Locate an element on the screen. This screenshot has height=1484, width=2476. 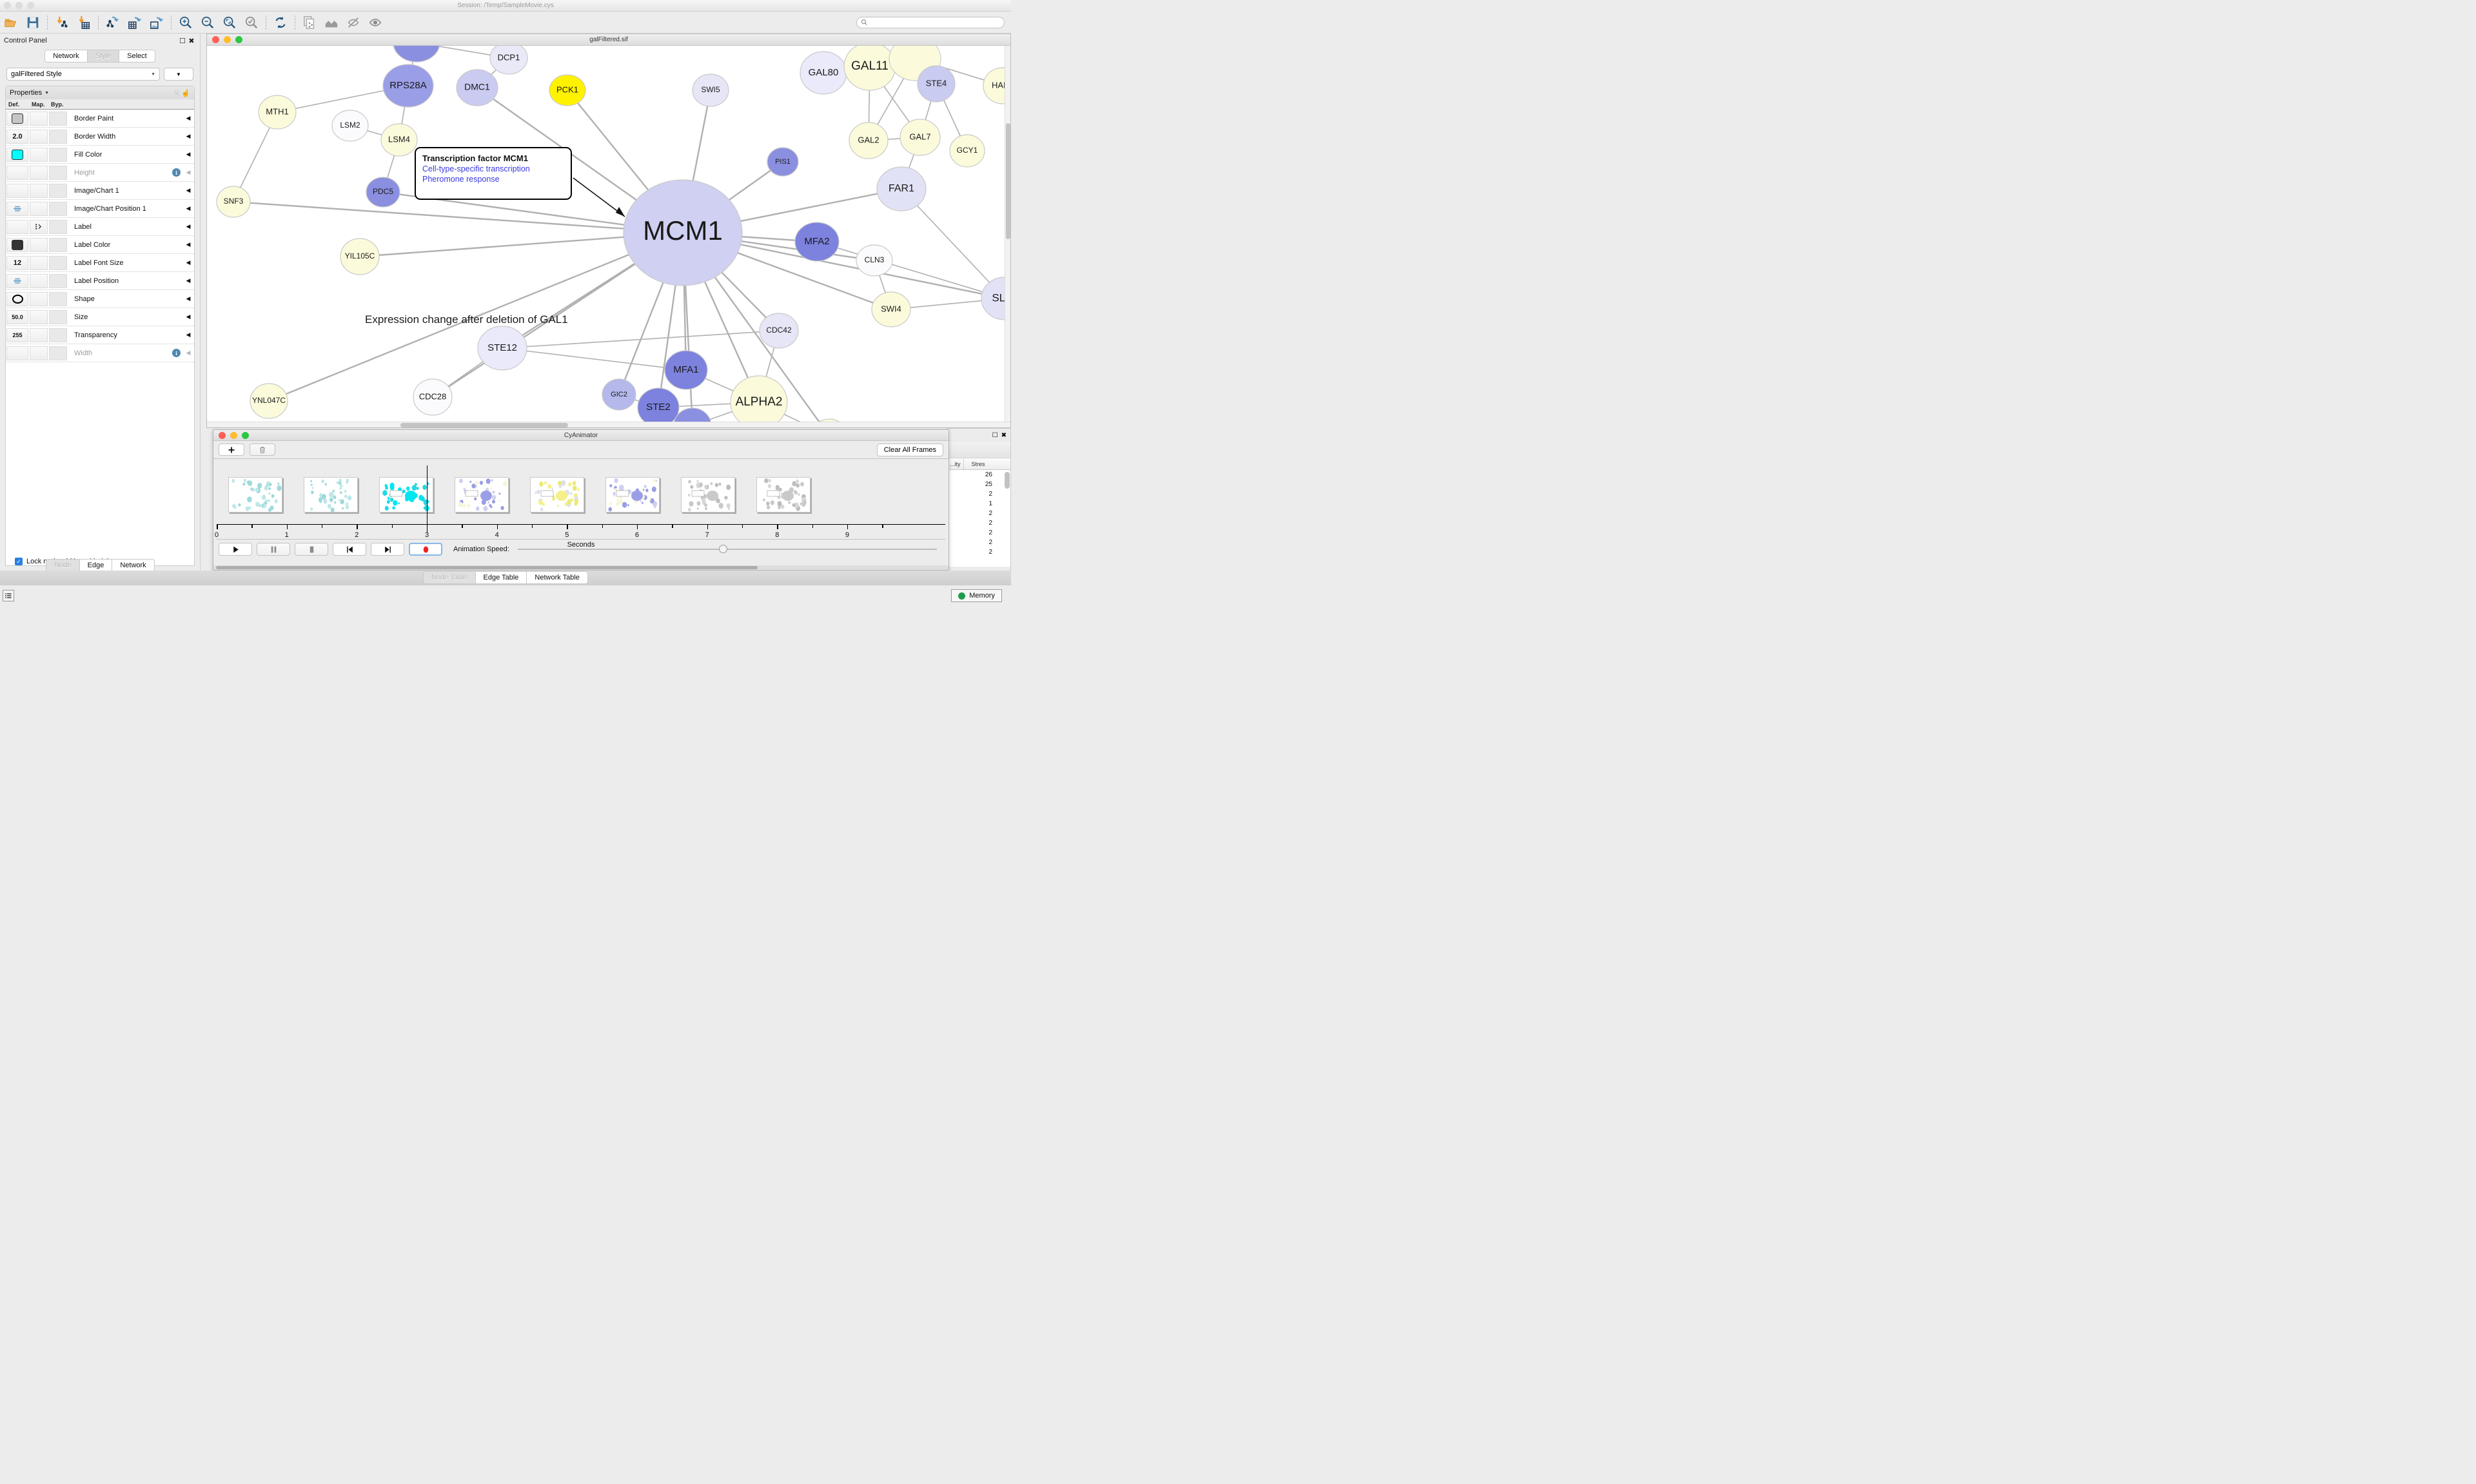
caret-down-icon: ▼ is located at coordinates (47, 92).